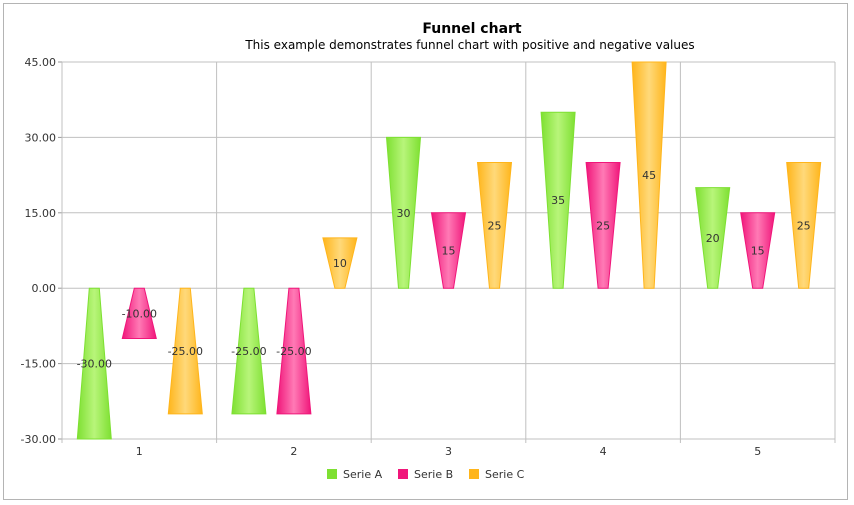 Image resolution: width=854 pixels, height=505 pixels. I want to click on data-label: -10.00, so click(139, 313).